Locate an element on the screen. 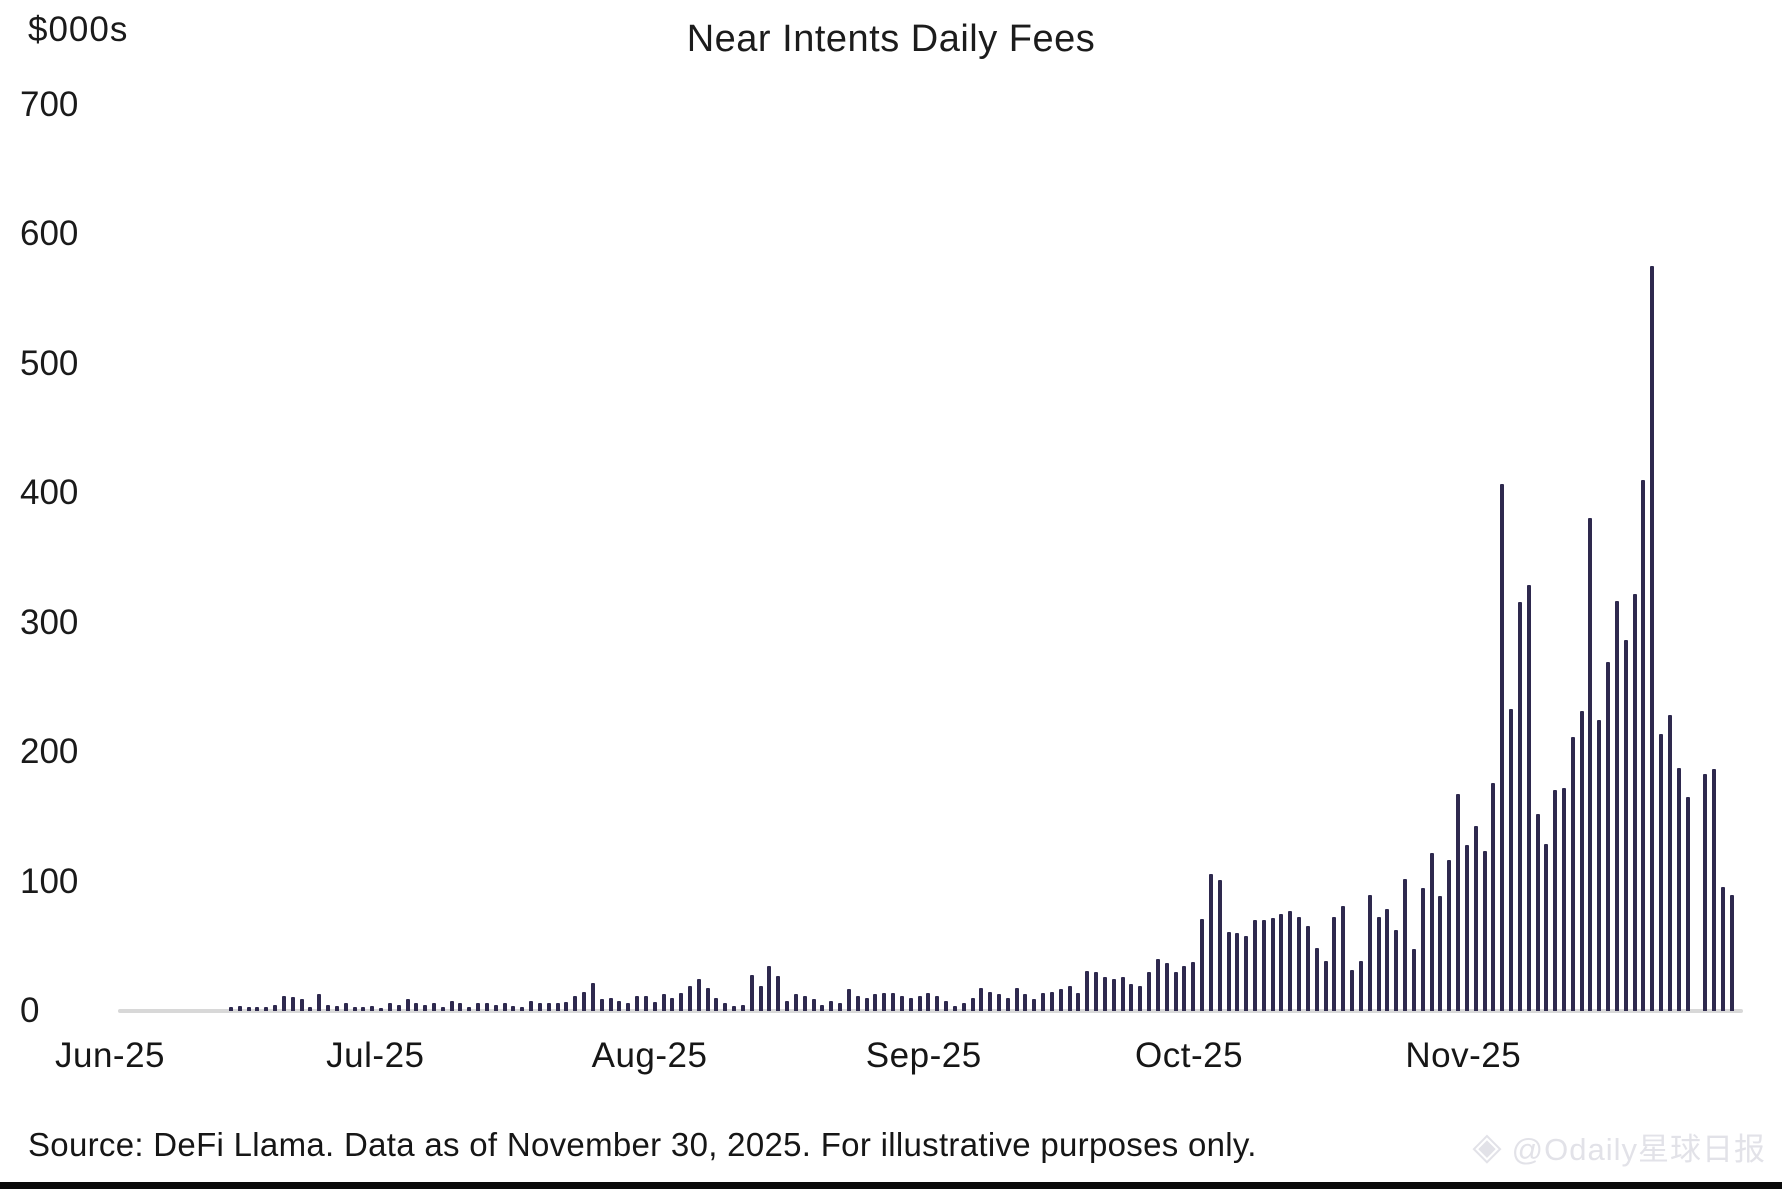 The height and width of the screenshot is (1189, 1782). y-tick-label: 600 is located at coordinates (49, 234).